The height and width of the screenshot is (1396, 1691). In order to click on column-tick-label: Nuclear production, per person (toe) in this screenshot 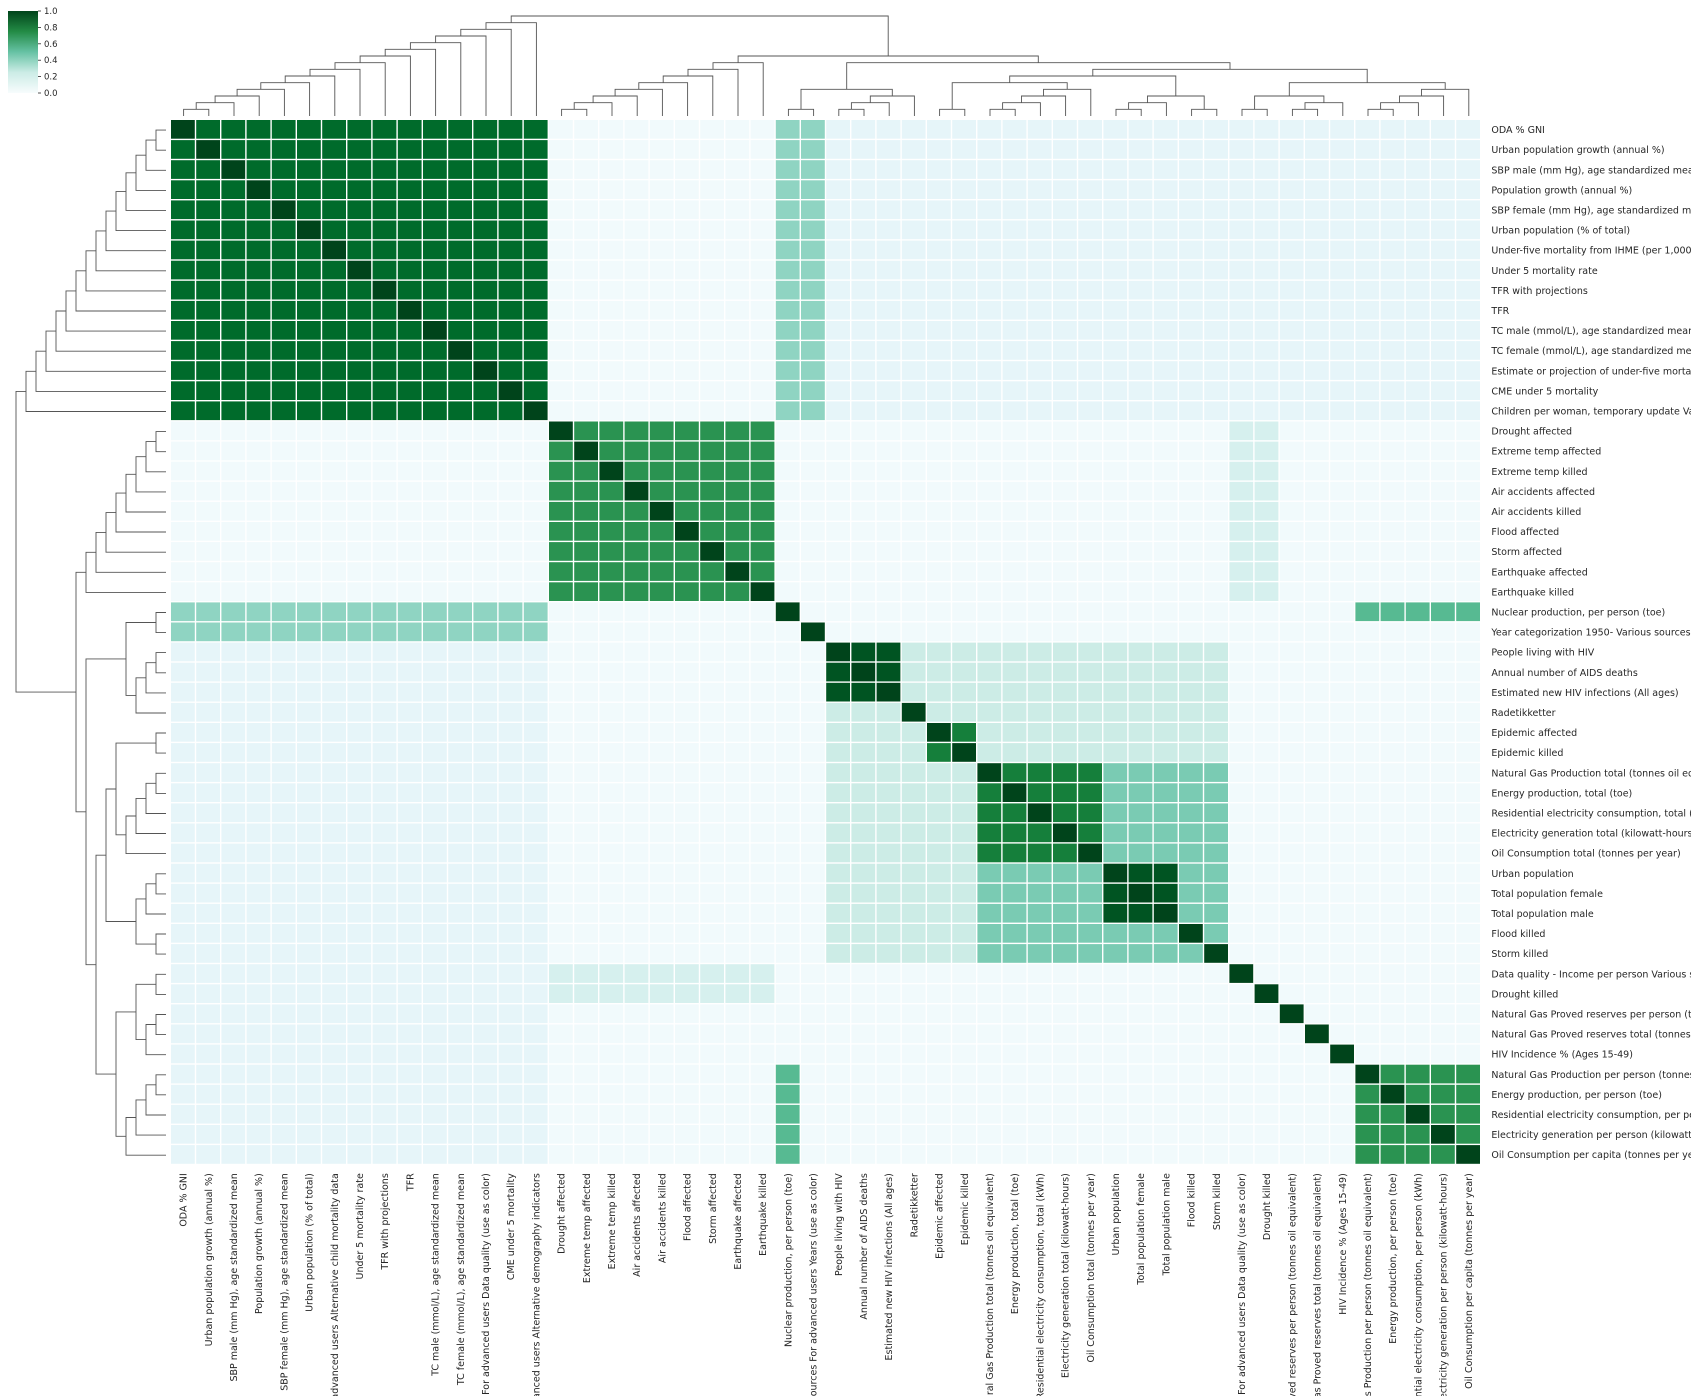, I will do `click(788, 1260)`.